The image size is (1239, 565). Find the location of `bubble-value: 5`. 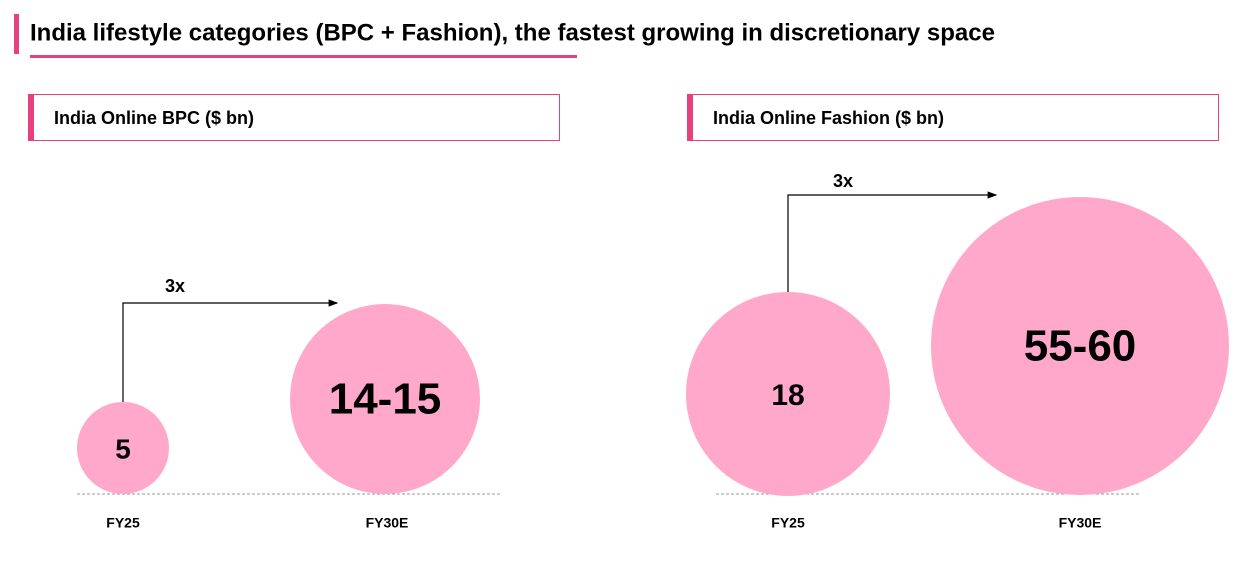

bubble-value: 5 is located at coordinates (123, 448).